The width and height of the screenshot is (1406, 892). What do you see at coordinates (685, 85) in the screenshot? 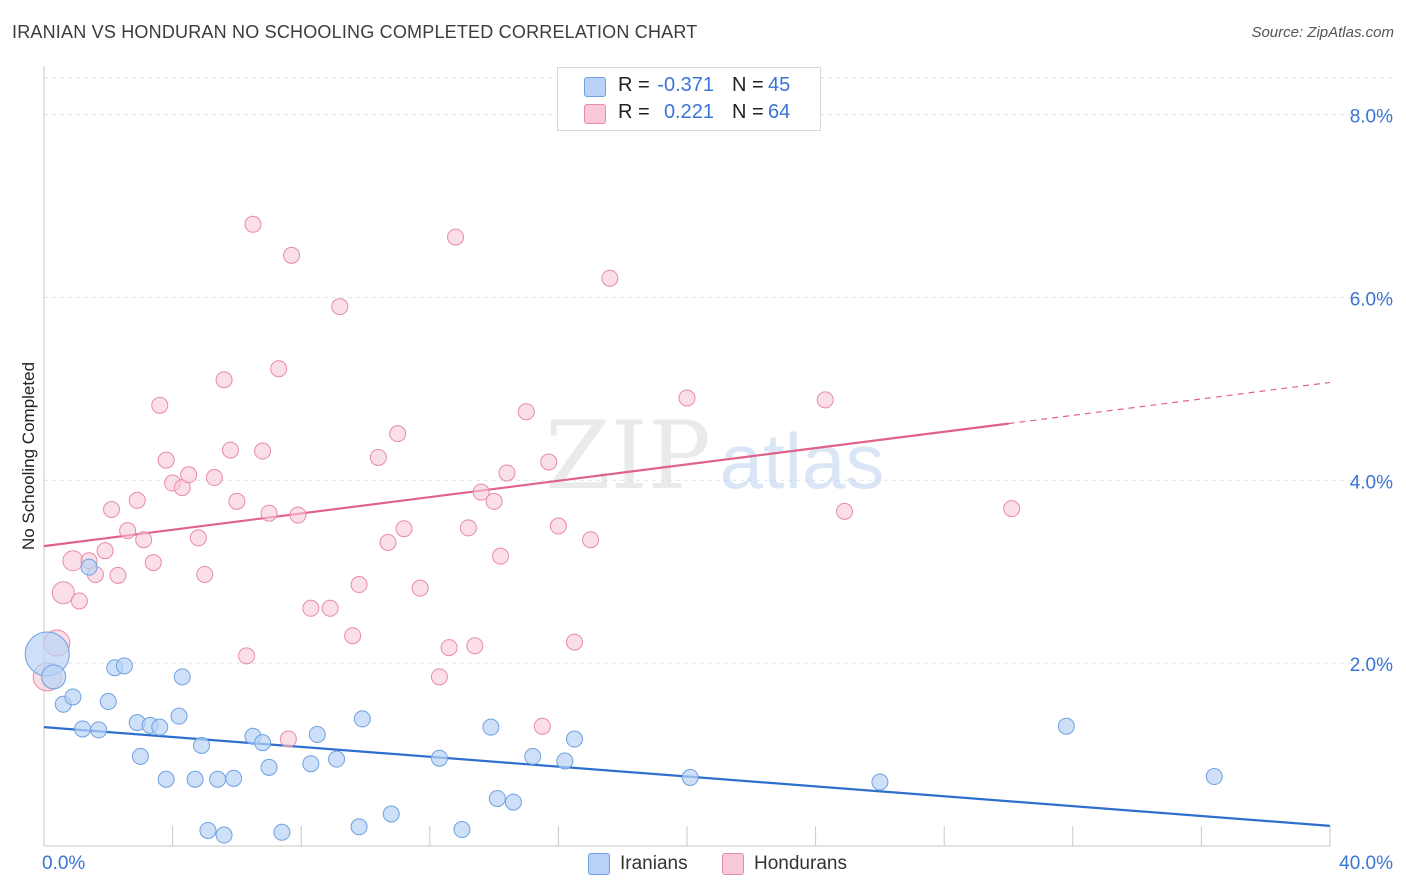
I see `legend-r-value: -0.371` at bounding box center [685, 85].